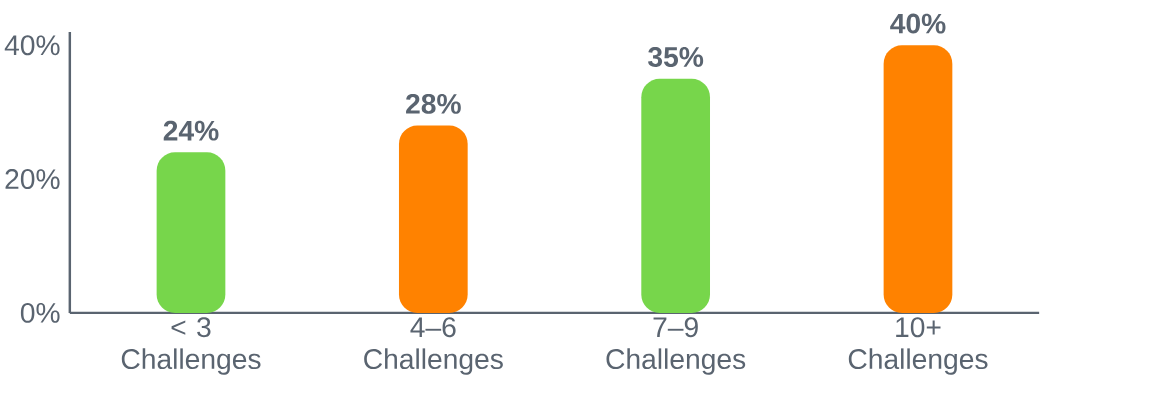 Image resolution: width=1164 pixels, height=405 pixels. I want to click on data-label: 35%, so click(676, 57).